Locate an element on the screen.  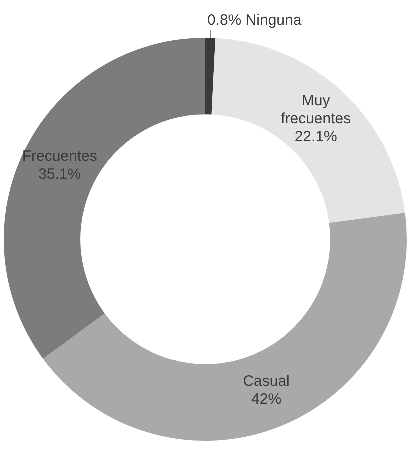
slice-label: Muy frecuentes is located at coordinates (316, 110).